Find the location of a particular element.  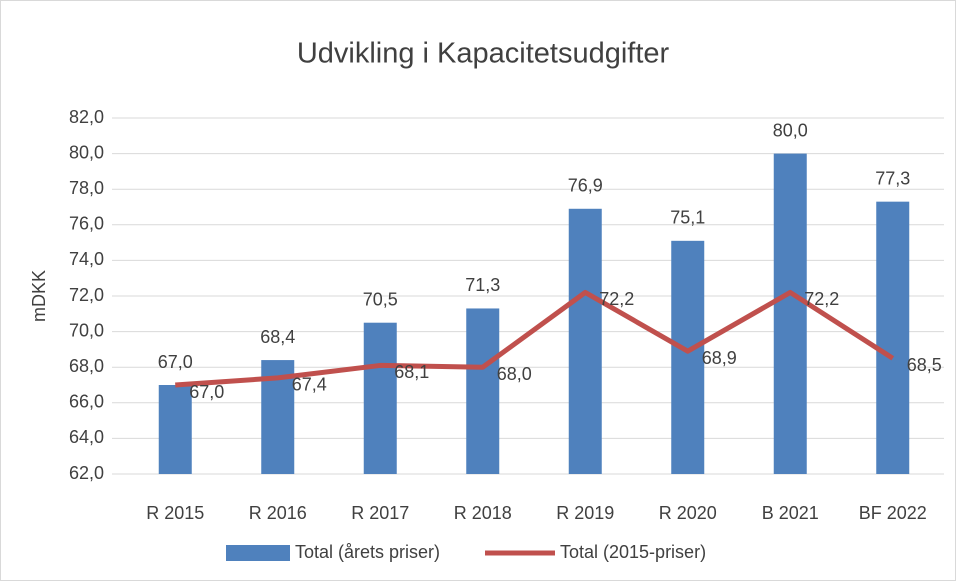

data-label: 68,5 is located at coordinates (924, 365).